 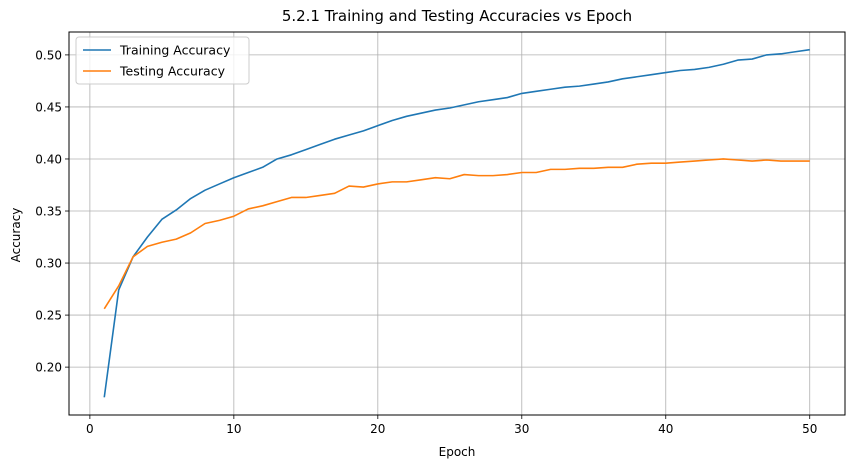 I want to click on x-tick-label: 50, so click(x=809, y=429).